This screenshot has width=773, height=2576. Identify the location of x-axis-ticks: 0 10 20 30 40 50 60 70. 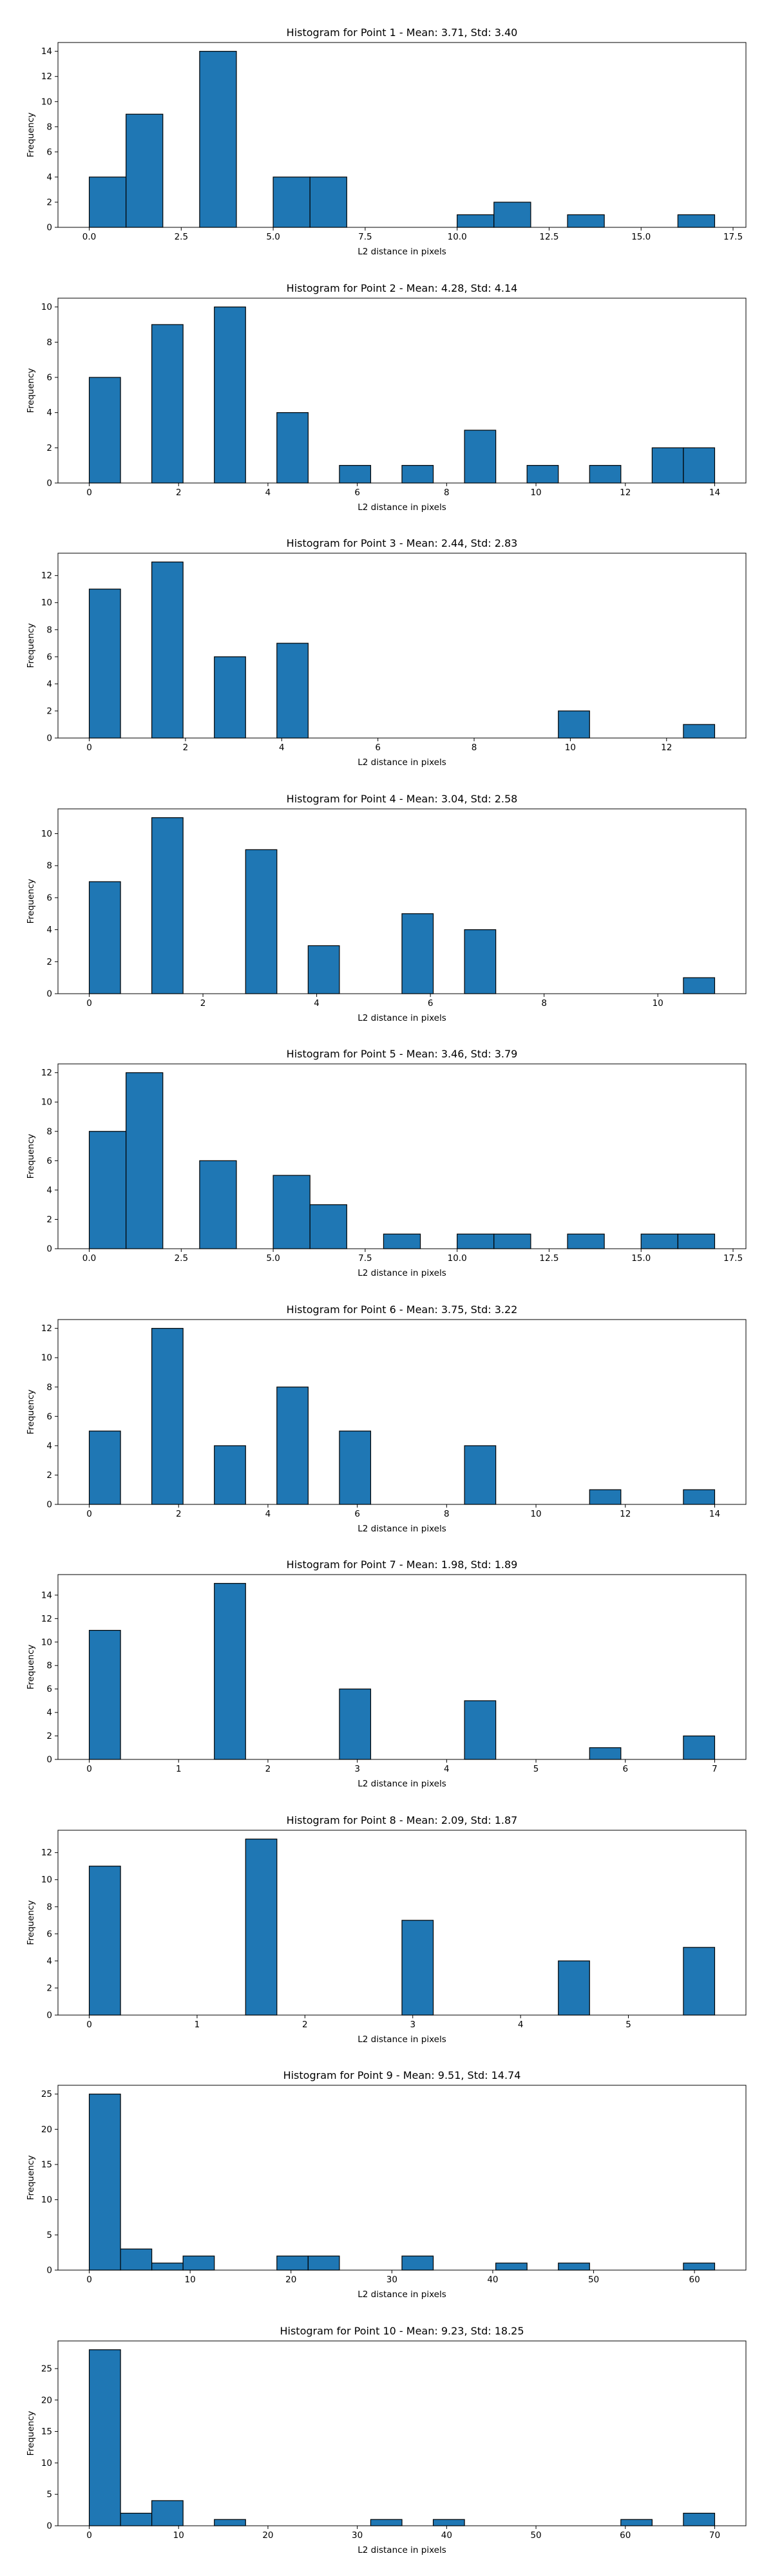
(403, 2533).